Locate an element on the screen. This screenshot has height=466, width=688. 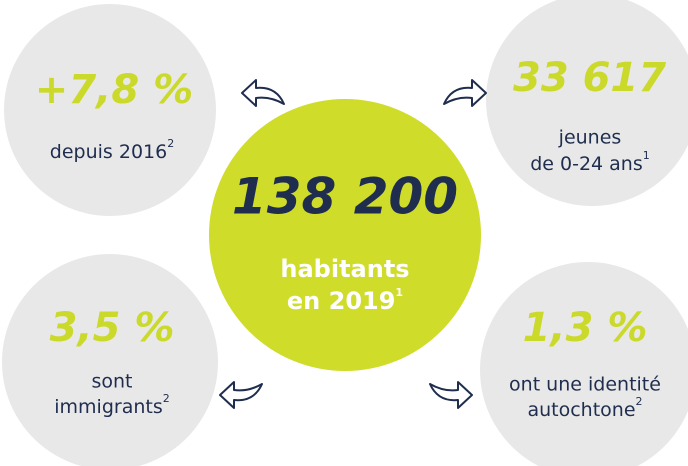
stat-label: sont is located at coordinates (111, 382).